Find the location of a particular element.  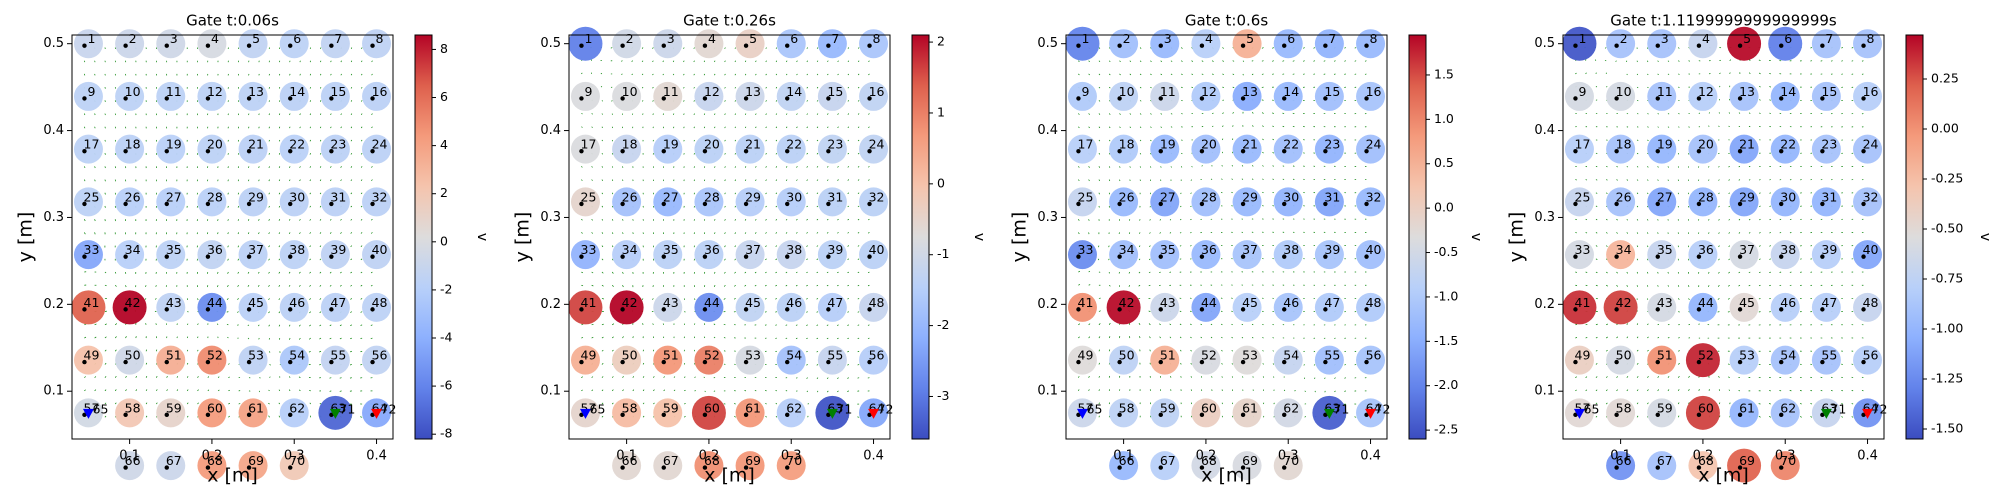

node-label: 53 is located at coordinates (1250, 355).